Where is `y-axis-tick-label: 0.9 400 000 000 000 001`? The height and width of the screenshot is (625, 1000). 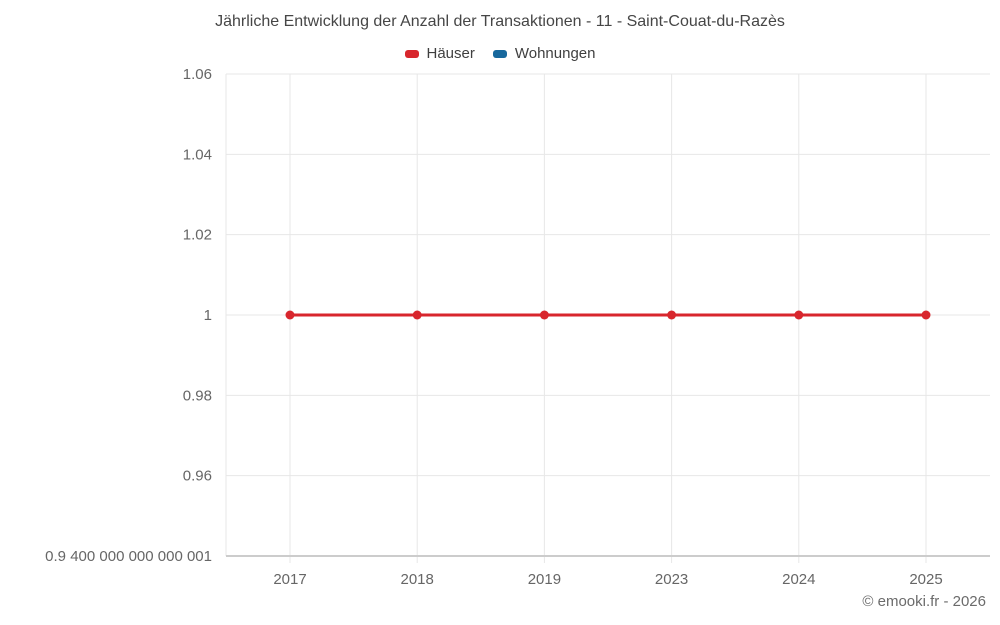 y-axis-tick-label: 0.9 400 000 000 000 001 is located at coordinates (128, 556).